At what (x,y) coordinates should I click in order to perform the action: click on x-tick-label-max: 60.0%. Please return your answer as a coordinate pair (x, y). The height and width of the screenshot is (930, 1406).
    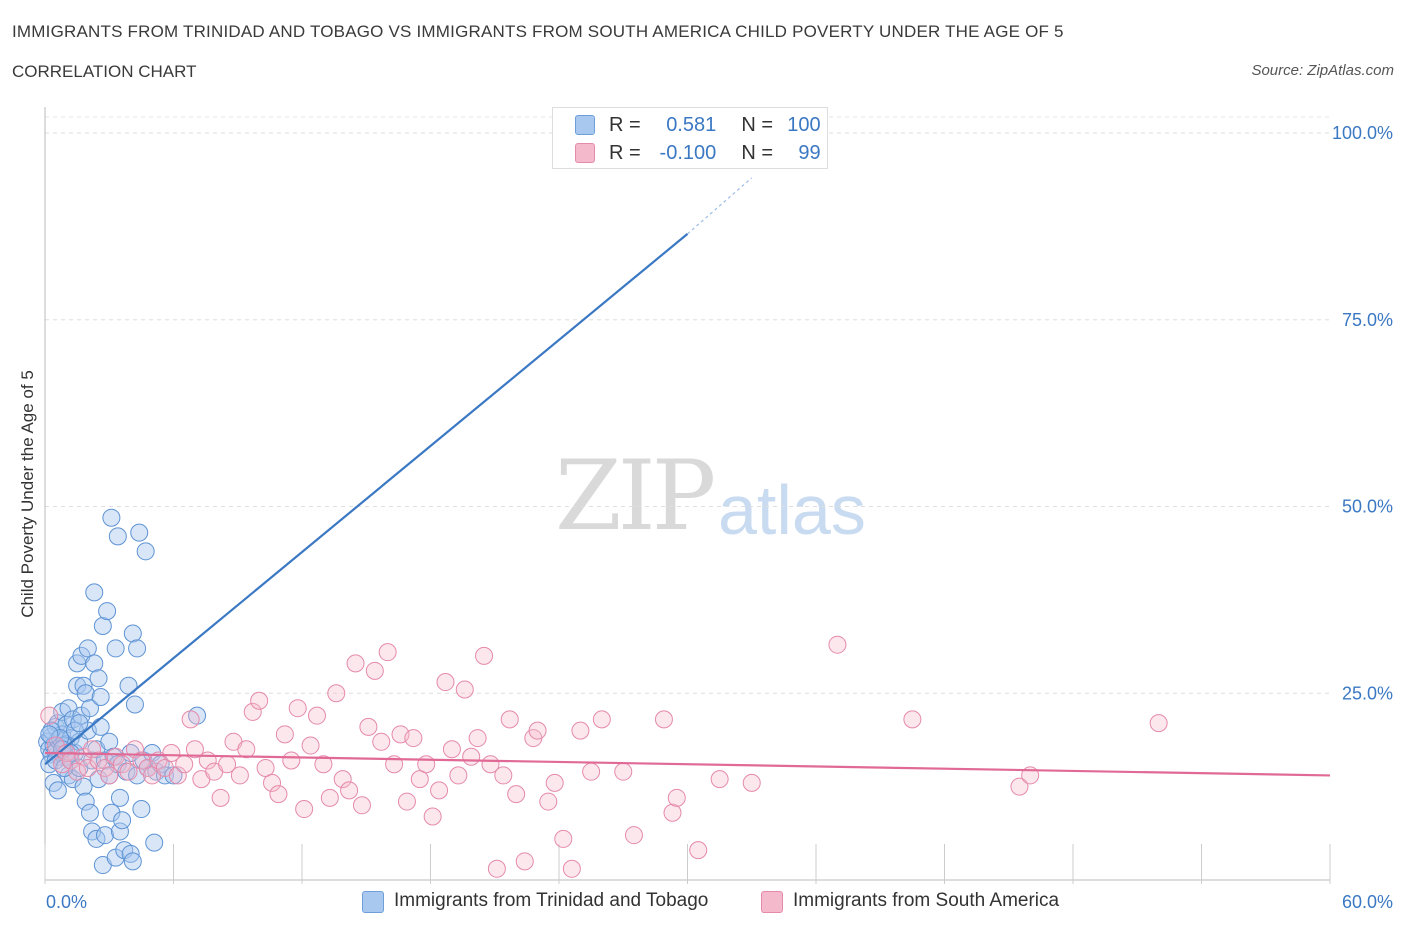
    Looking at the image, I should click on (1367, 902).